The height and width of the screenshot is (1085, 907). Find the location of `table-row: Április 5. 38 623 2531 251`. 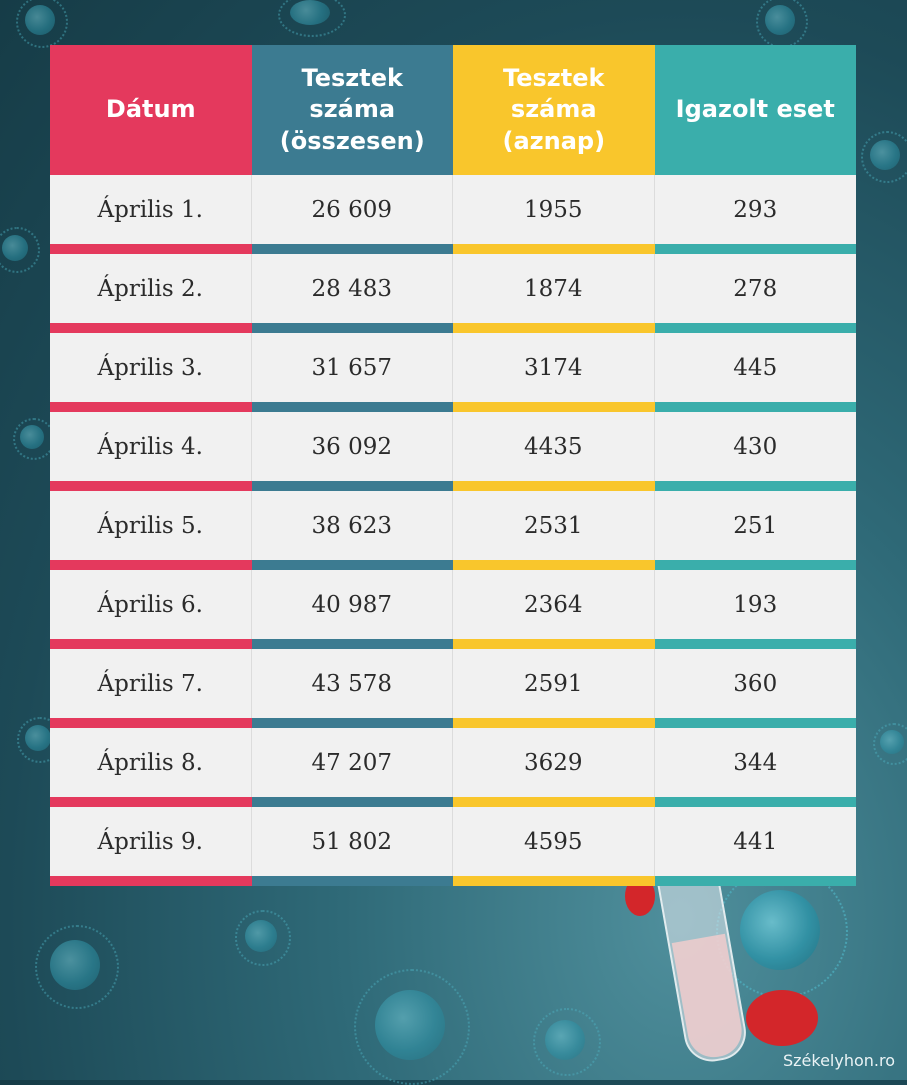

table-row: Április 5. 38 623 2531 251 is located at coordinates (453, 530).